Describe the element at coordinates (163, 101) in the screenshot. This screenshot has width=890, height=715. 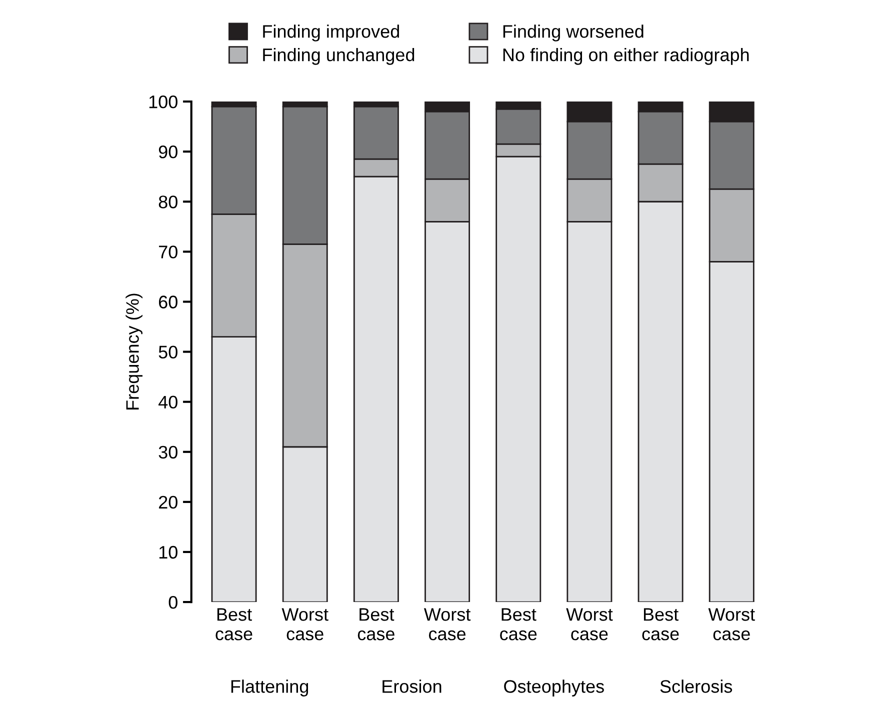
I see `y-tick-label: 100` at that location.